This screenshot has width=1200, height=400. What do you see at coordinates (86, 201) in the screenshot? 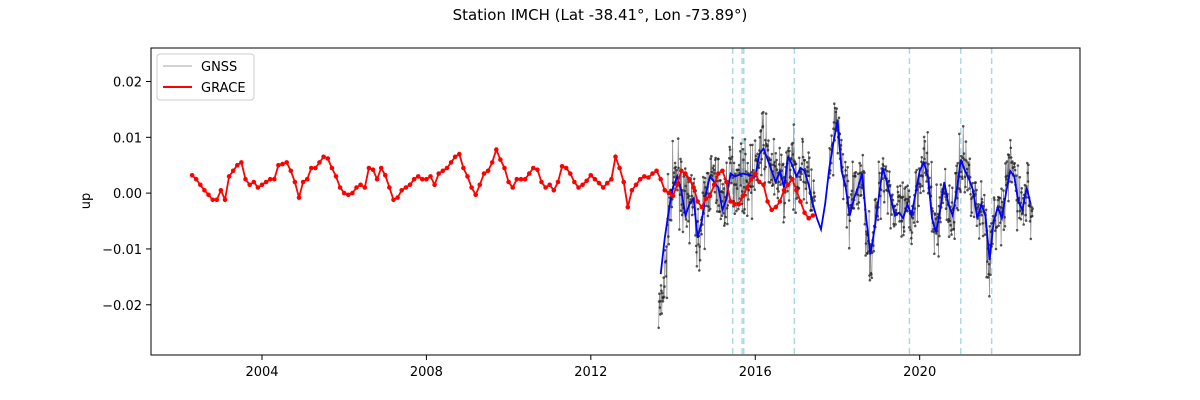
I see `y-axis-label: up` at bounding box center [86, 201].